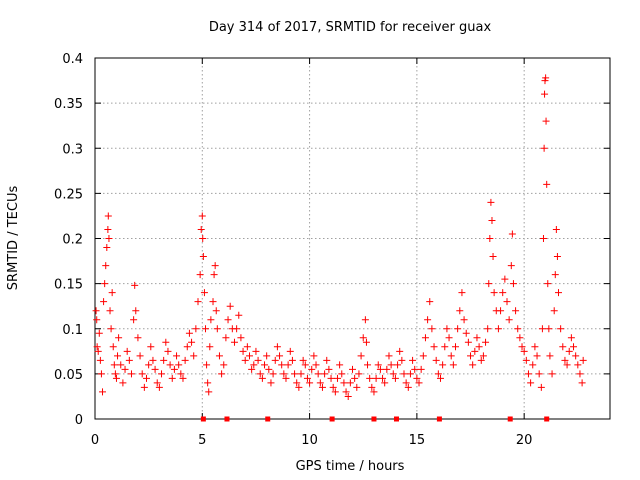  Describe the element at coordinates (72, 240) in the screenshot. I see `y-tick-label: 0.2` at that location.